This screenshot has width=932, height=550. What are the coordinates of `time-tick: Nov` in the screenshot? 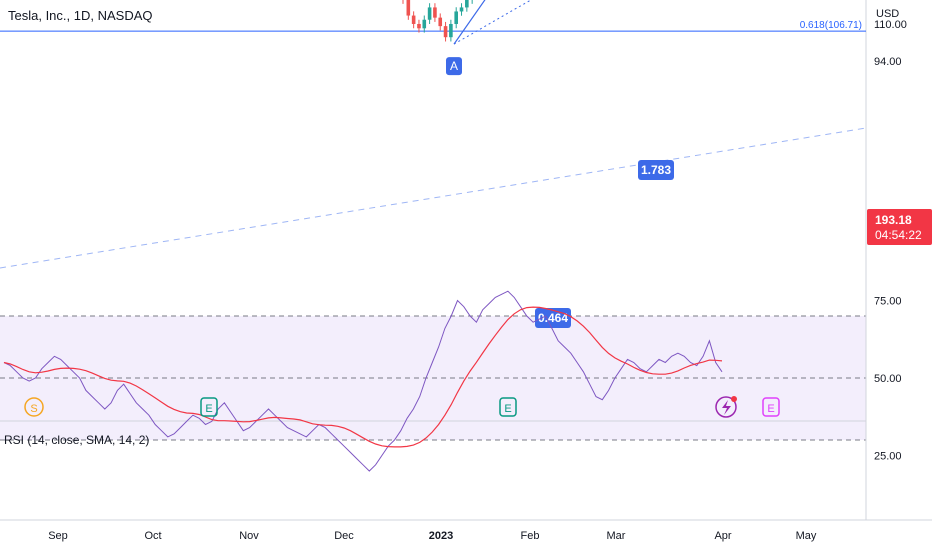 It's located at (249, 536).